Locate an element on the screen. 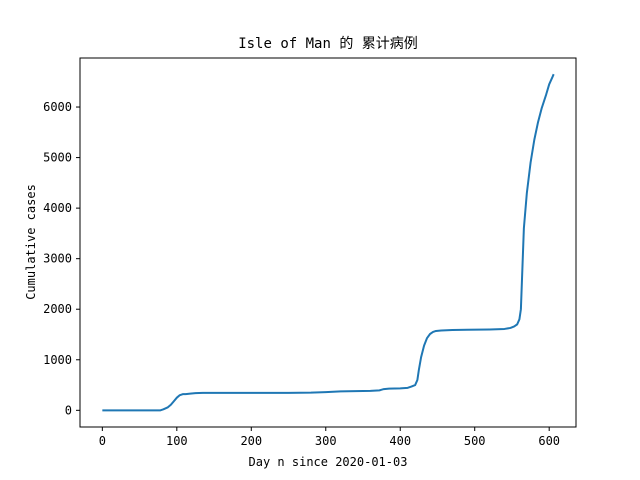 This screenshot has width=640, height=480. x-axis: 0 100 200 300 400 500 600 is located at coordinates (329, 437).